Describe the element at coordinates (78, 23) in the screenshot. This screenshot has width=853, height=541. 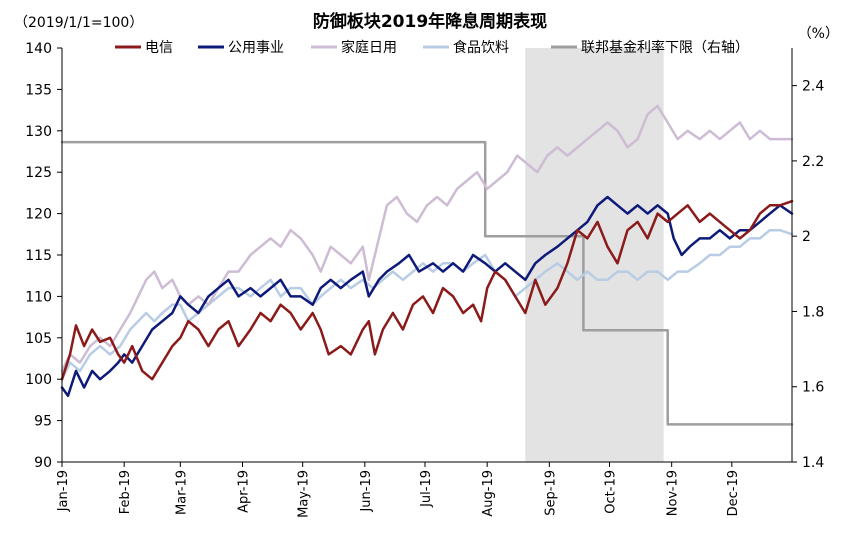
I see `left-axis-note: （2019/1/1=100）` at that location.